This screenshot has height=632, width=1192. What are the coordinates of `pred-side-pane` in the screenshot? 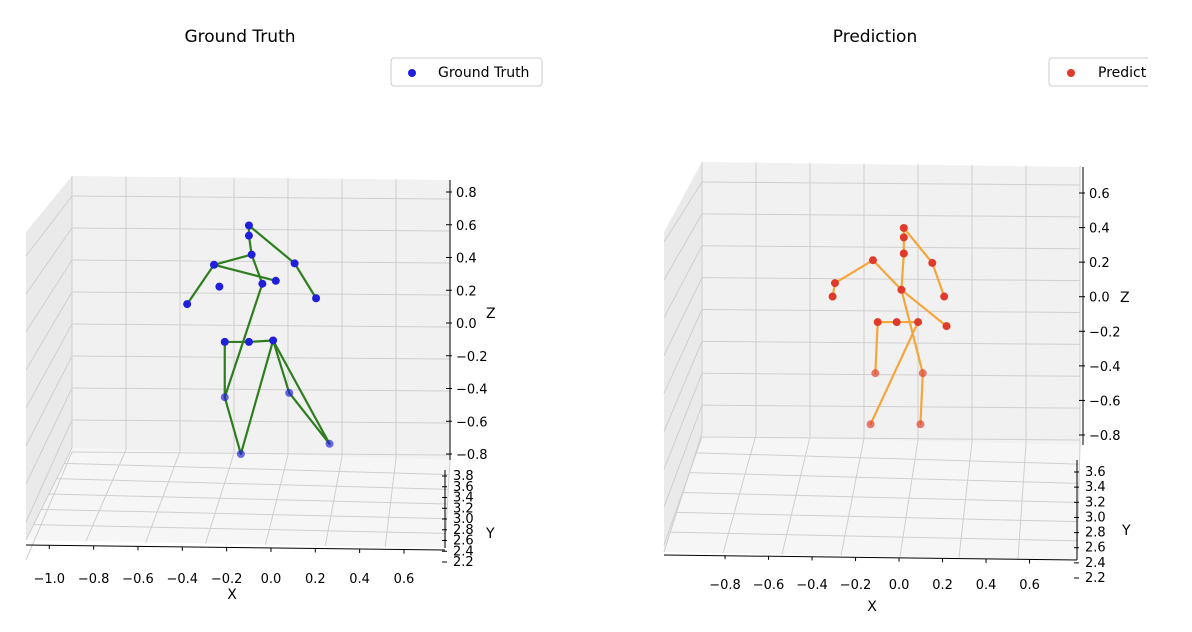 It's located at (683, 357).